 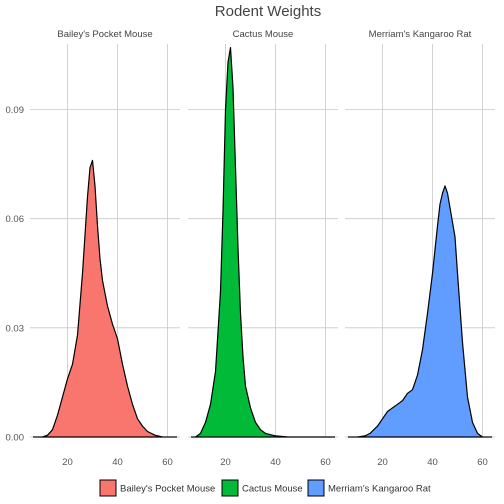 I want to click on chart-title: Rodent Weights, so click(x=268, y=11).